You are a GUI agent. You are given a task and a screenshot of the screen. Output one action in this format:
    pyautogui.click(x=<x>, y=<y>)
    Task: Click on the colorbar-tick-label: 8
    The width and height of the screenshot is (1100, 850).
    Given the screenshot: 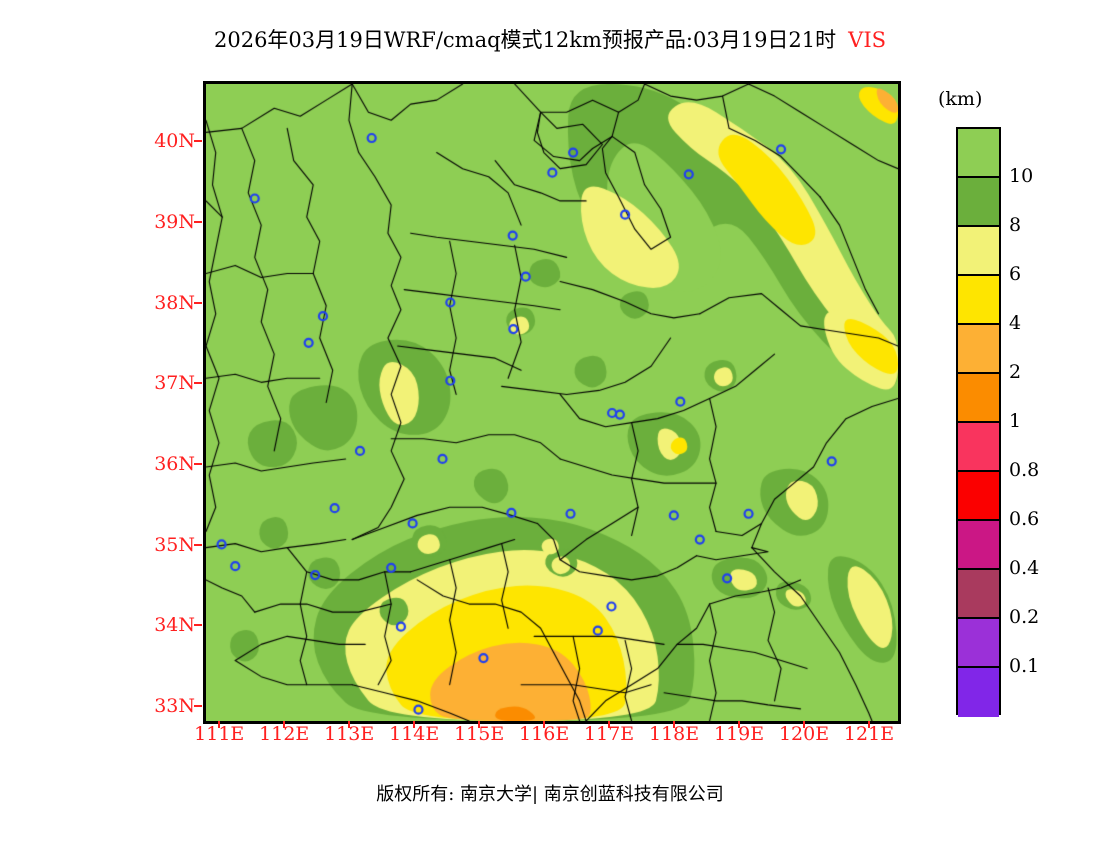 What is the action you would take?
    pyautogui.click(x=1015, y=225)
    